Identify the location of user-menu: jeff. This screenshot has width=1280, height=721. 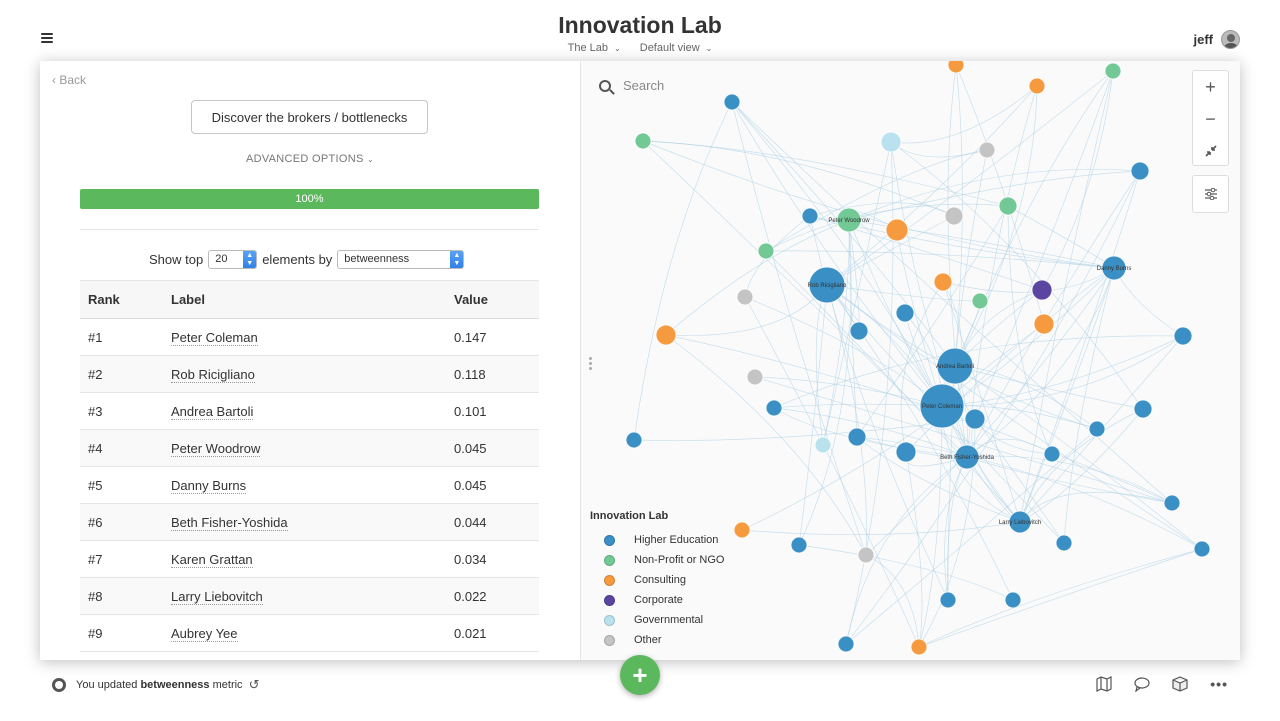
(1217, 39).